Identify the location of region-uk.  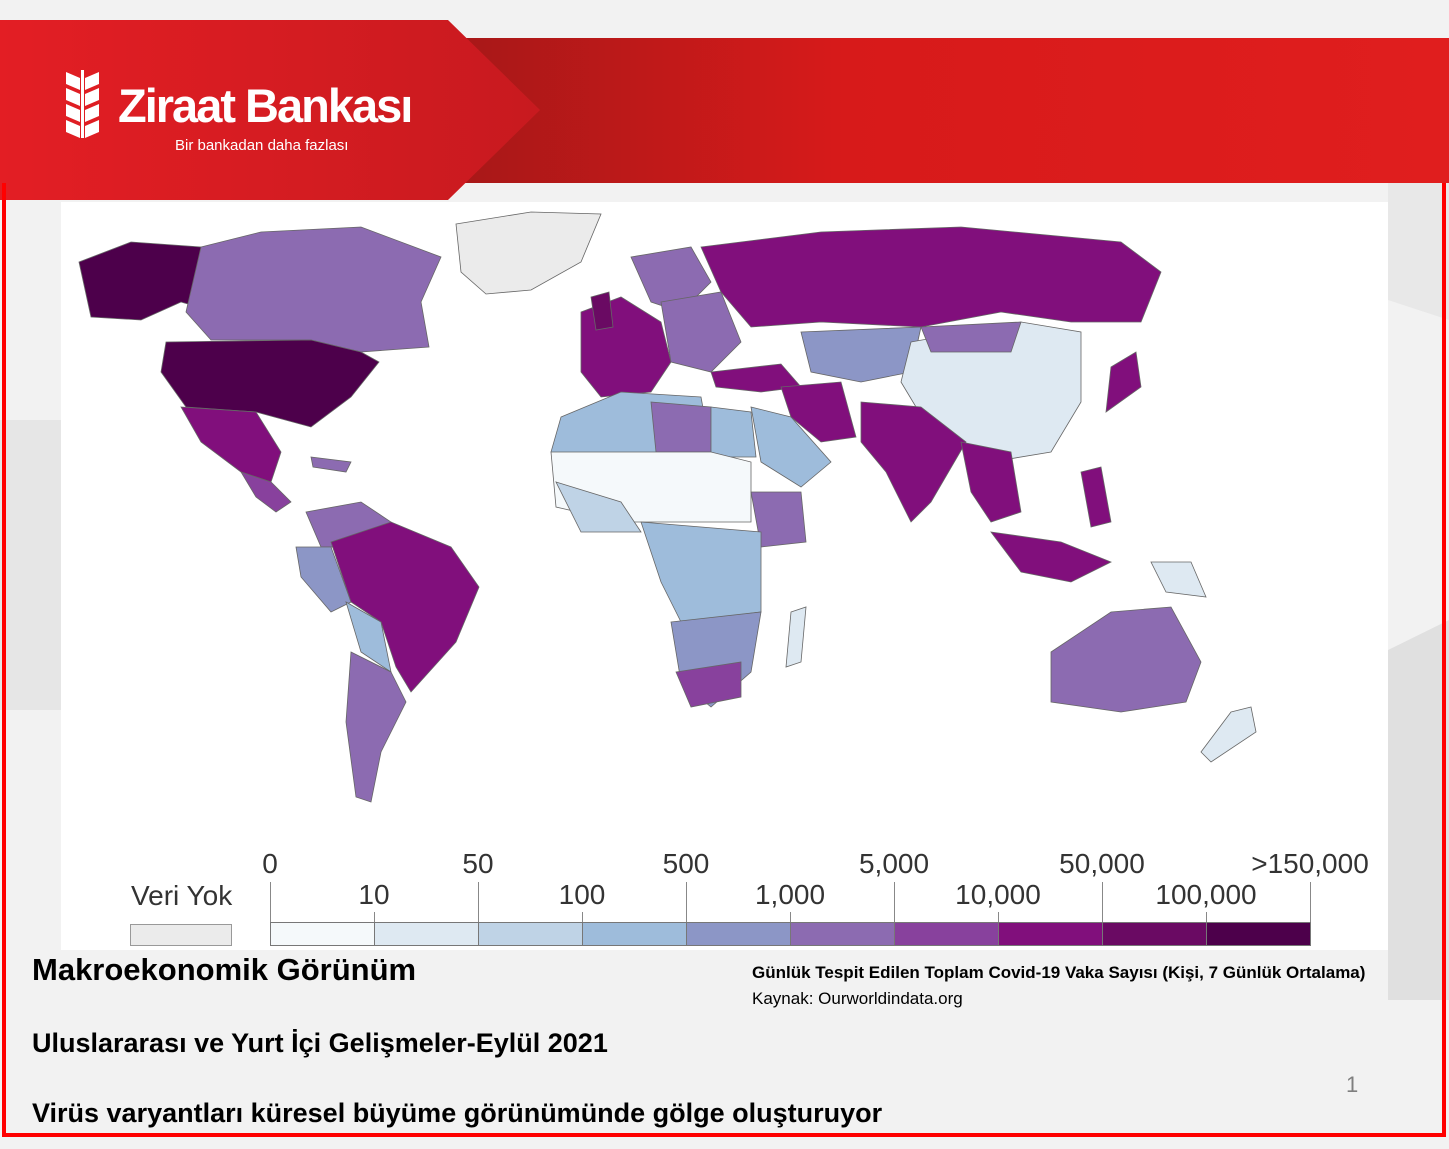
(602, 311).